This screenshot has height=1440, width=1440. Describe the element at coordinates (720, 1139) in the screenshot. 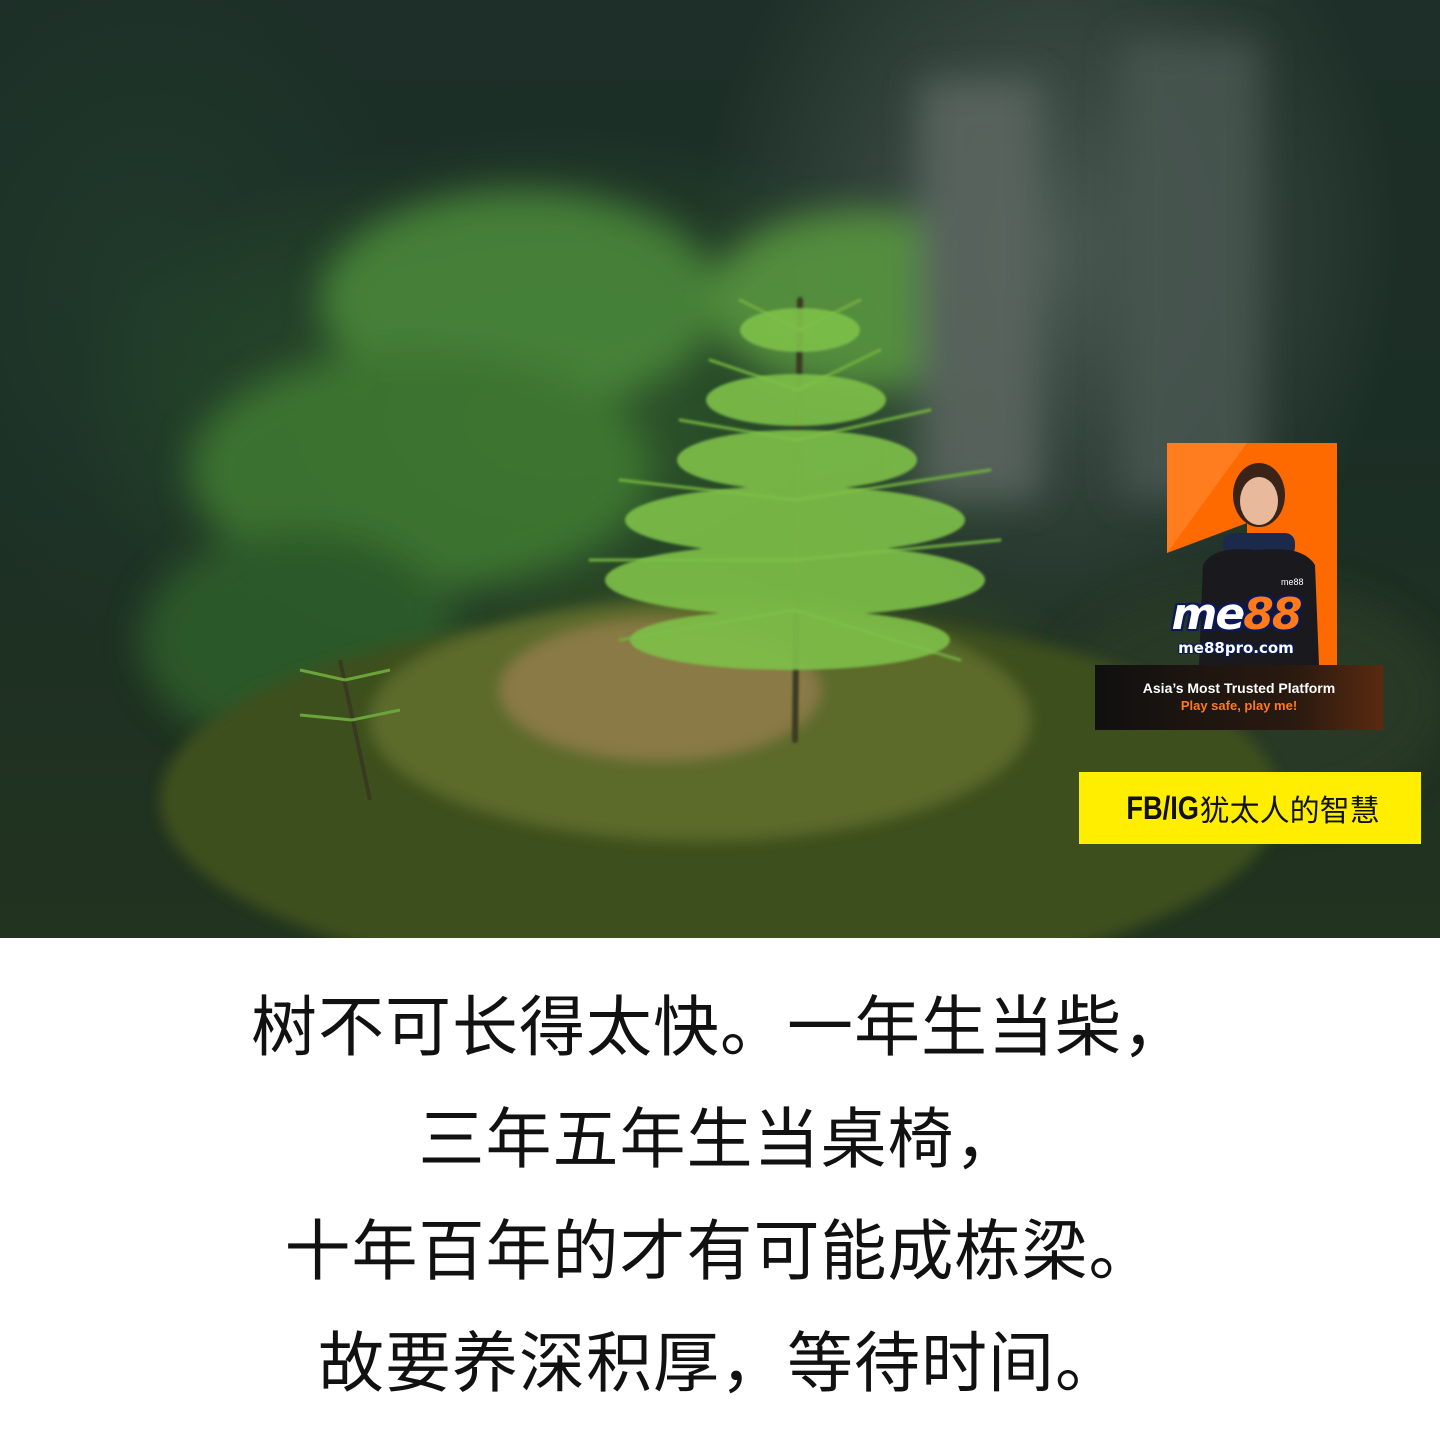

I see `quote-line: 三年五年生当桌椅，` at that location.